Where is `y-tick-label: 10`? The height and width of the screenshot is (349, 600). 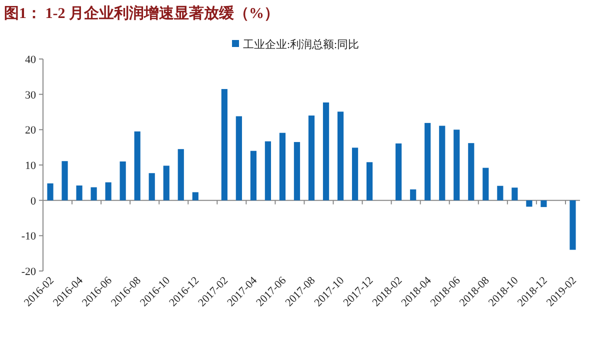 y-tick-label: 10 is located at coordinates (30, 166).